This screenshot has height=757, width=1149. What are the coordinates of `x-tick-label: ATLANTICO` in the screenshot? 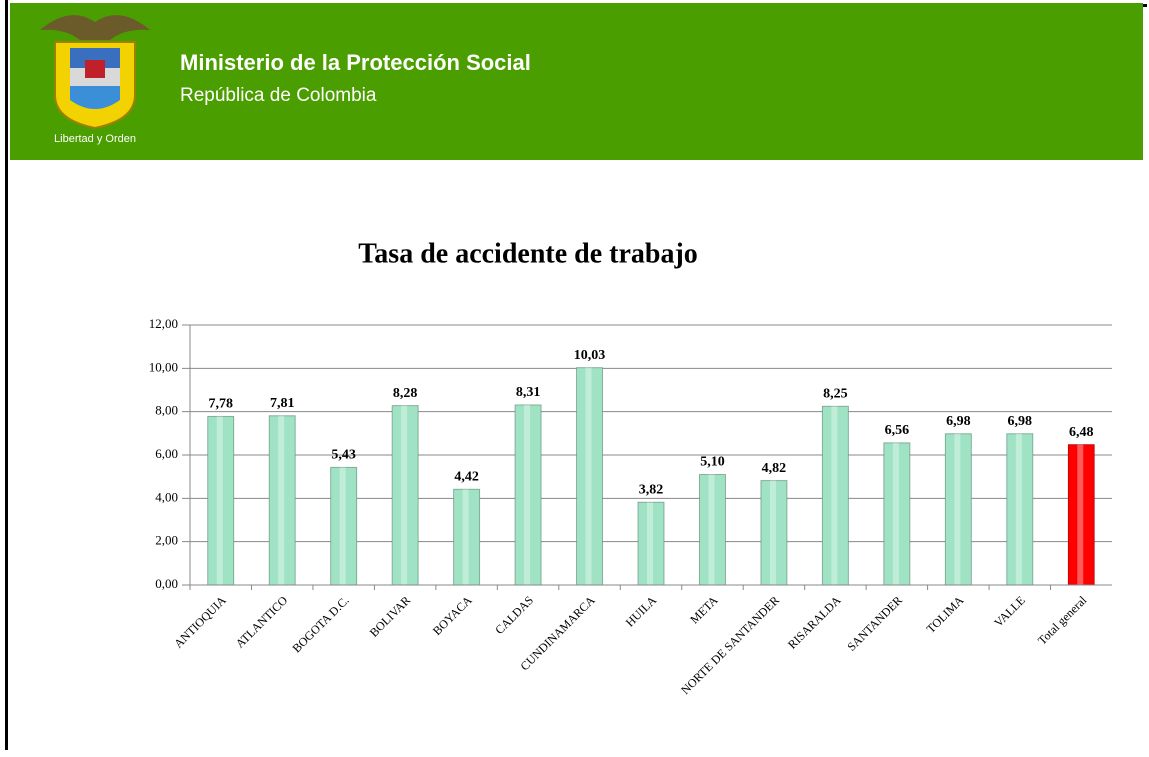 It's located at (262, 622).